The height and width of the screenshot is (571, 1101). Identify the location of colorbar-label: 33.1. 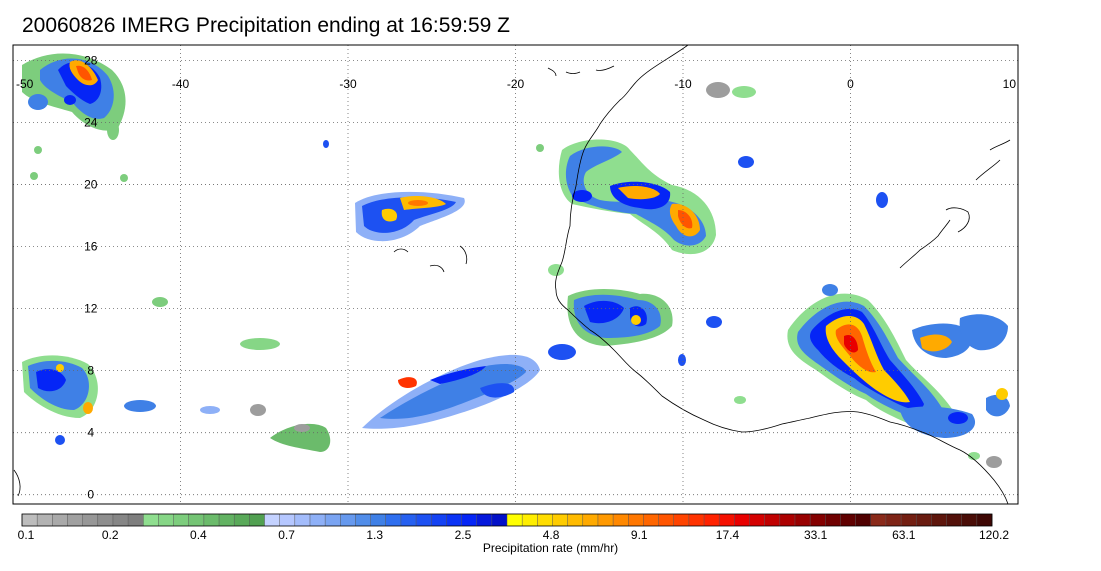
(816, 535).